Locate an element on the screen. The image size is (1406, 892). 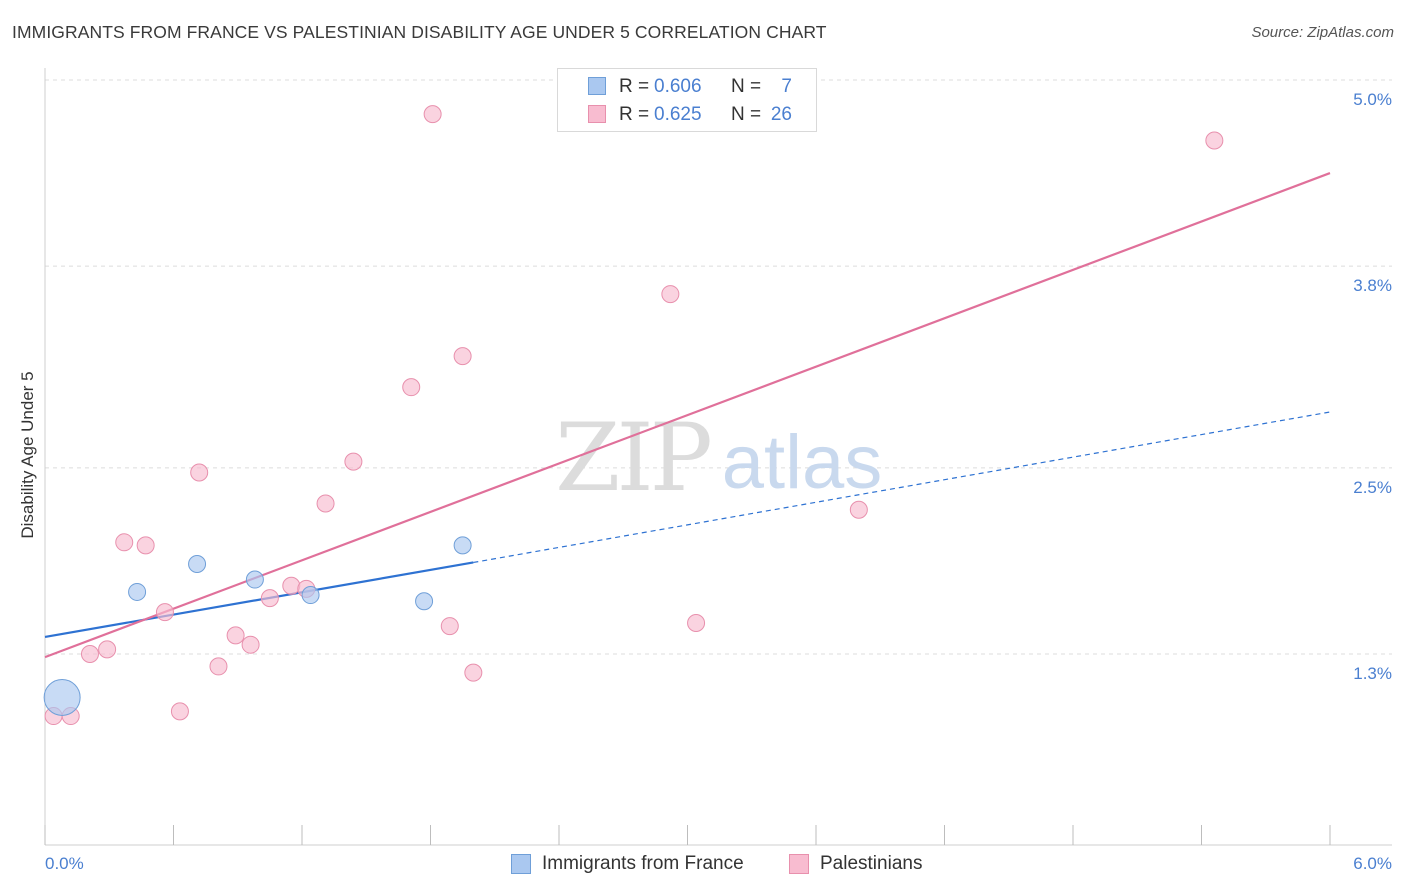
chart-source: Source: ZipAtlas.com is located at coordinates (1322, 32).